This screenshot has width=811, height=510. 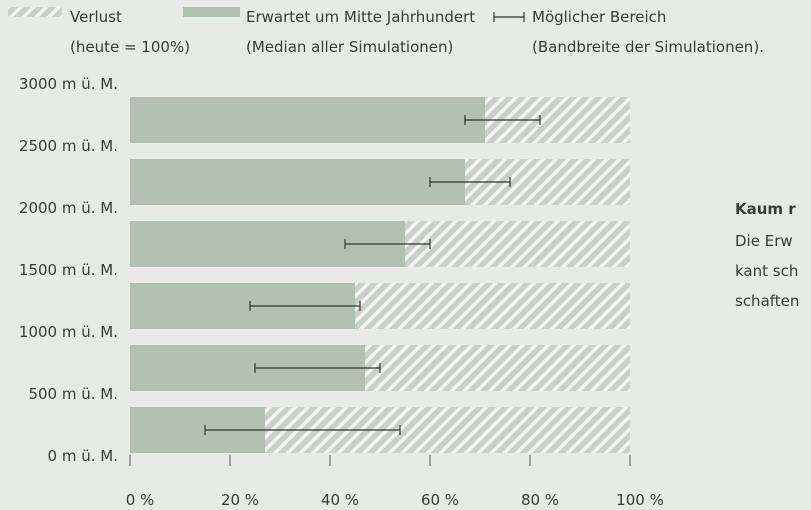 I want to click on legend-swatch-loss, so click(x=35, y=12).